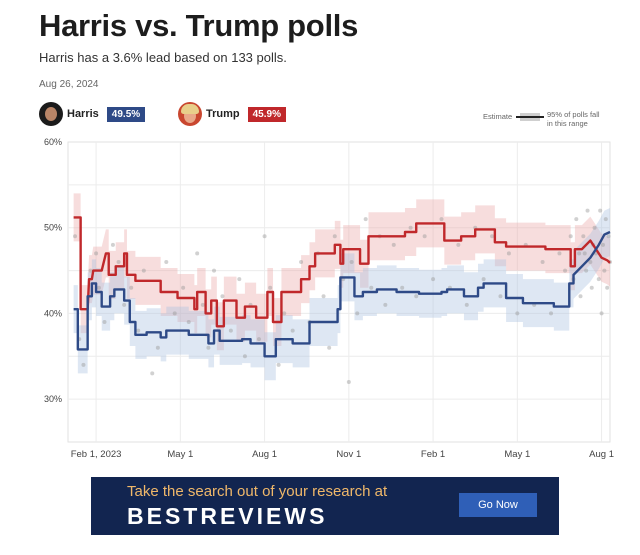 The width and height of the screenshot is (640, 555). I want to click on x-tick-label: Nov 1, so click(348, 454).